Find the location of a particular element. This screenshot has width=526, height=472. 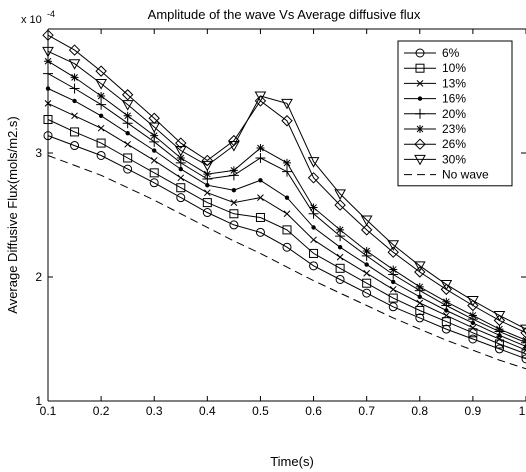

legend-label: 13% is located at coordinates (454, 83).